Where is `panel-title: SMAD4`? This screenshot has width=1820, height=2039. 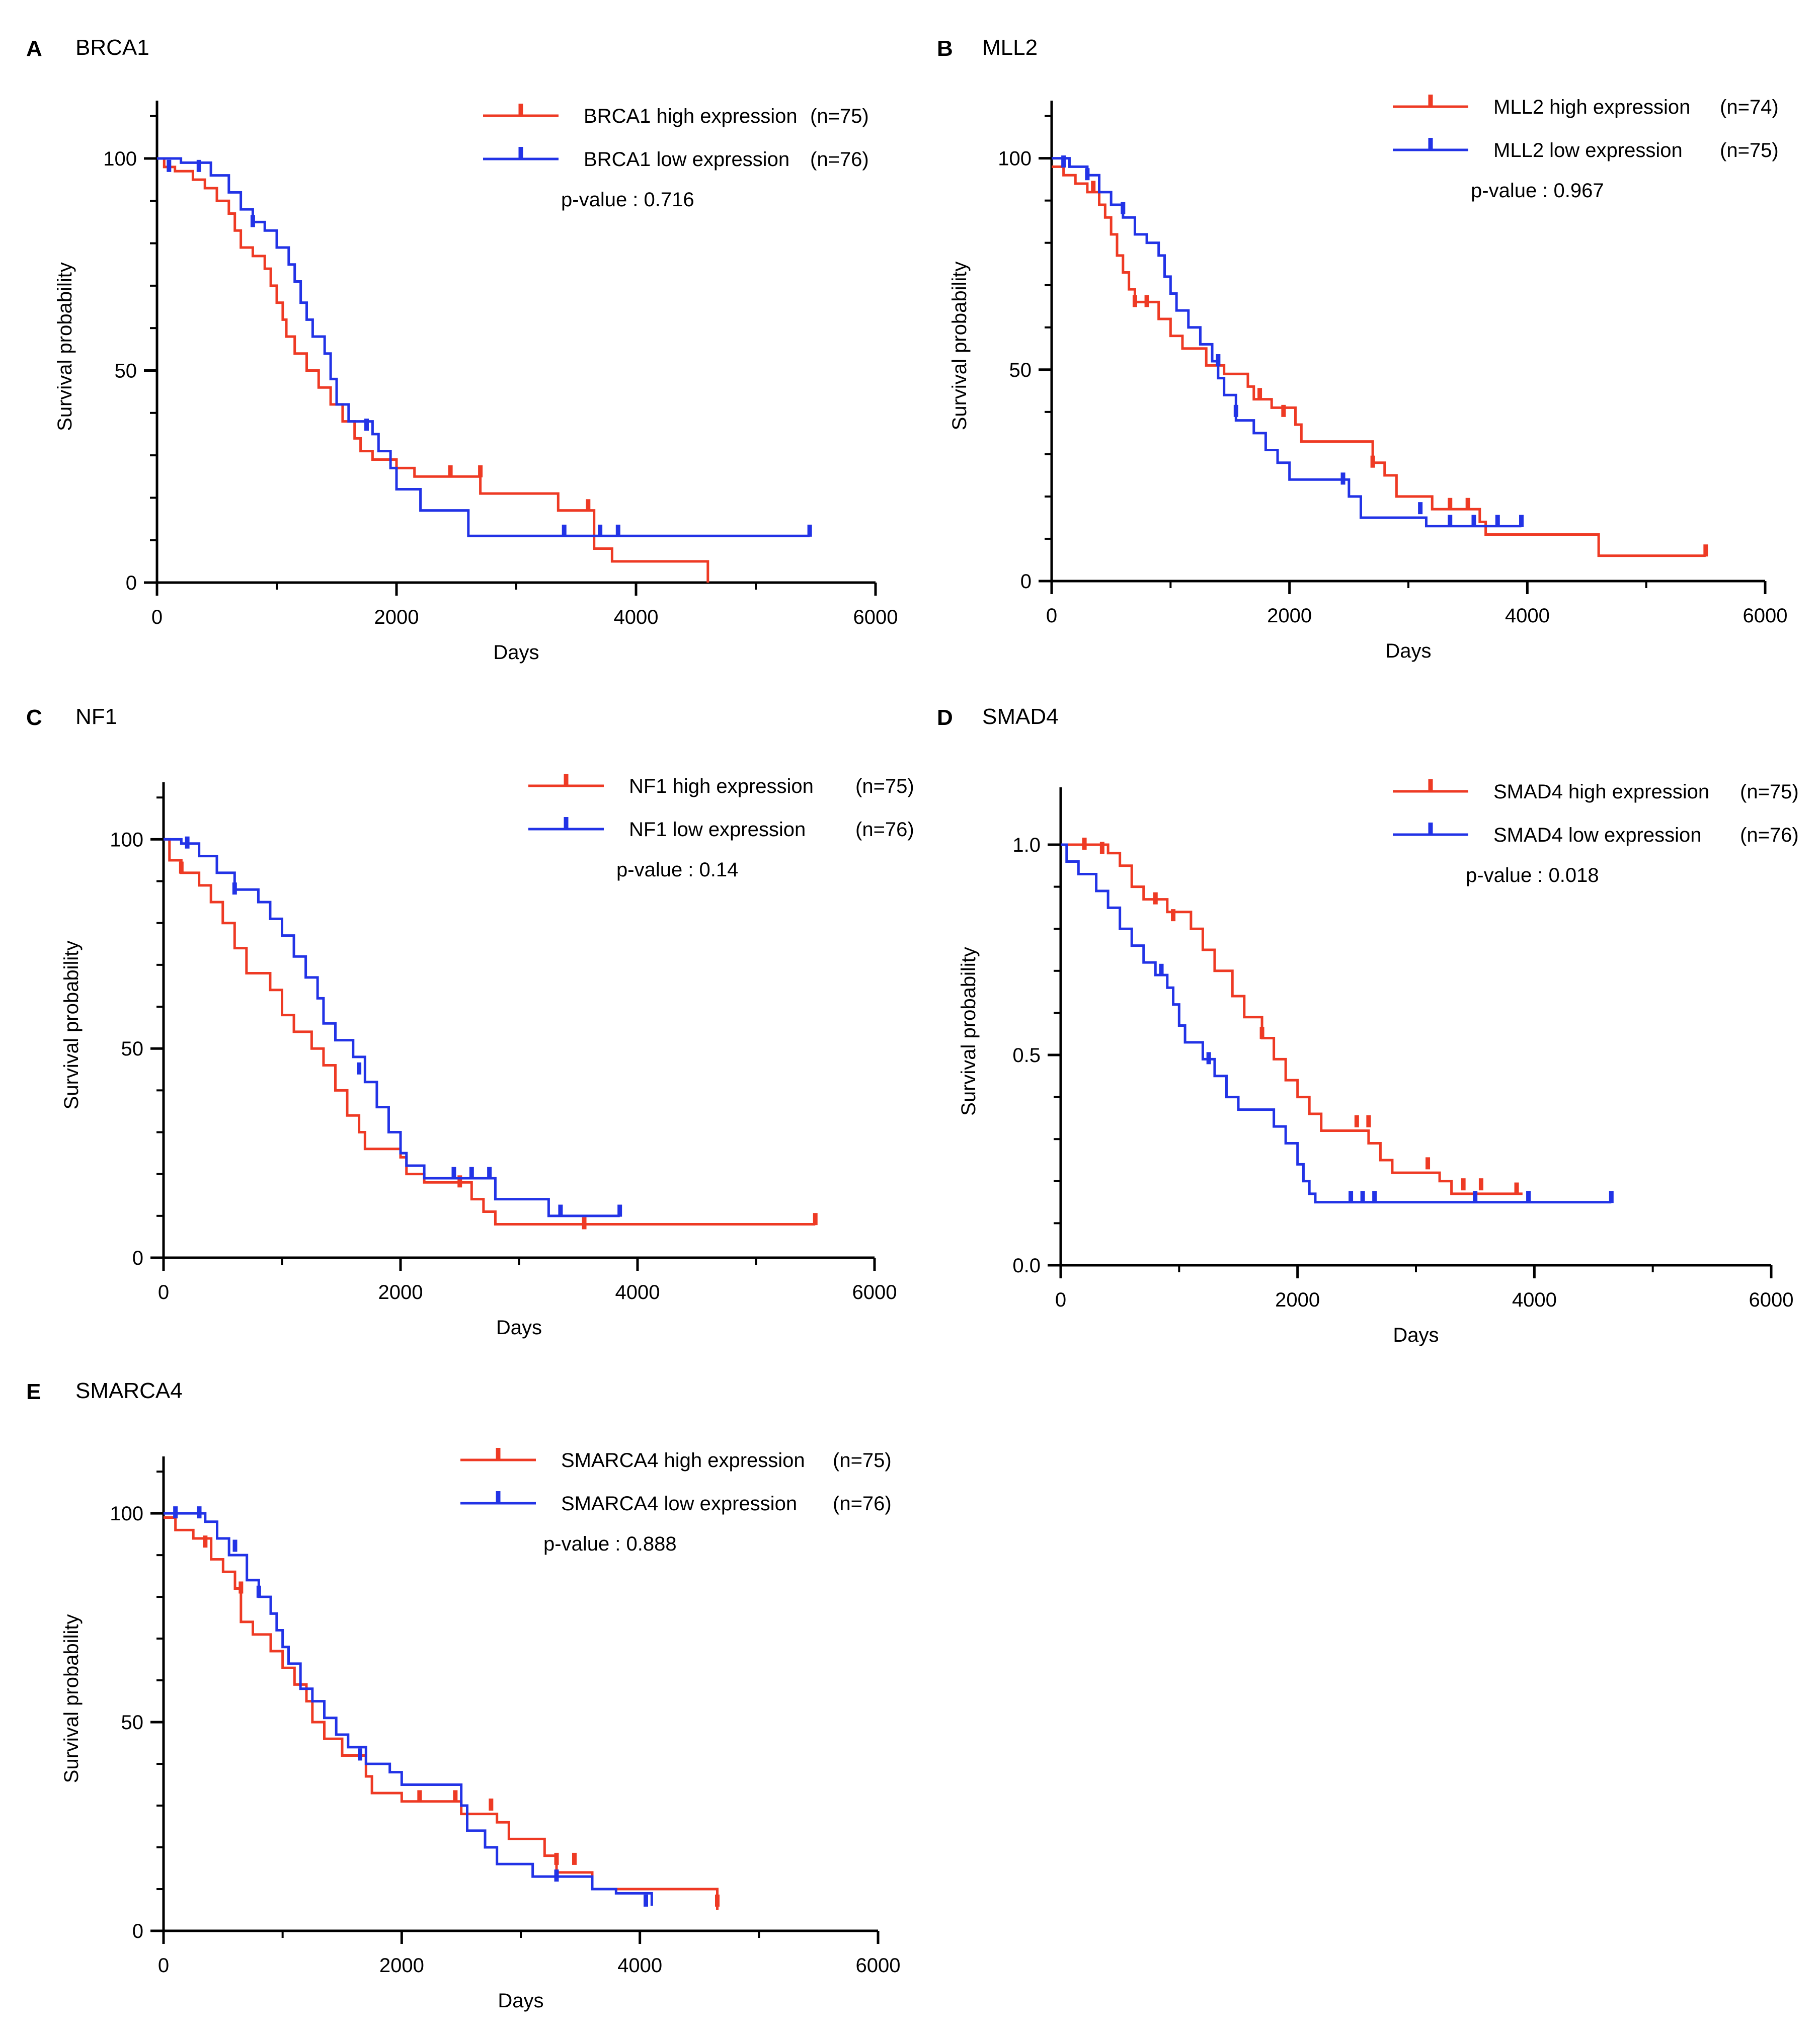 panel-title: SMAD4 is located at coordinates (1020, 716).